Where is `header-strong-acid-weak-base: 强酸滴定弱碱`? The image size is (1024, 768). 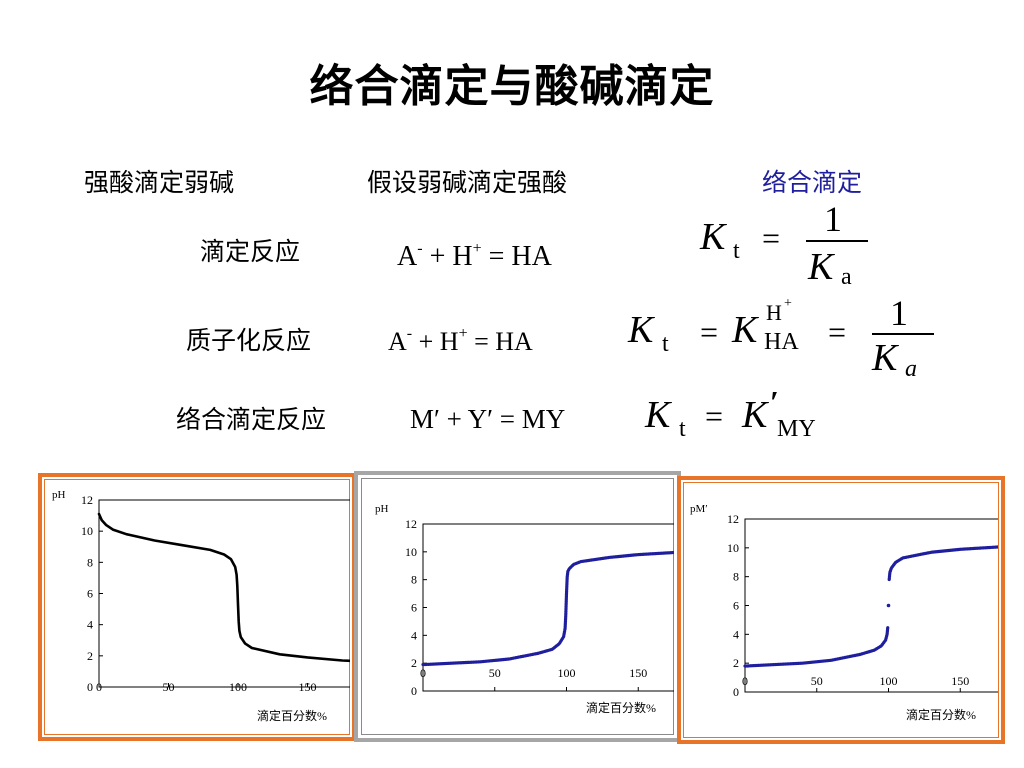 header-strong-acid-weak-base: 强酸滴定弱碱 is located at coordinates (159, 182).